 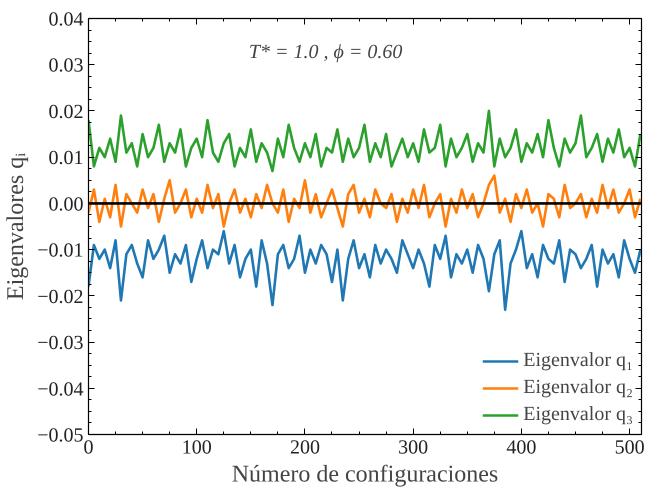 What do you see at coordinates (413, 447) in the screenshot?
I see `x-tick-label: 300` at bounding box center [413, 447].